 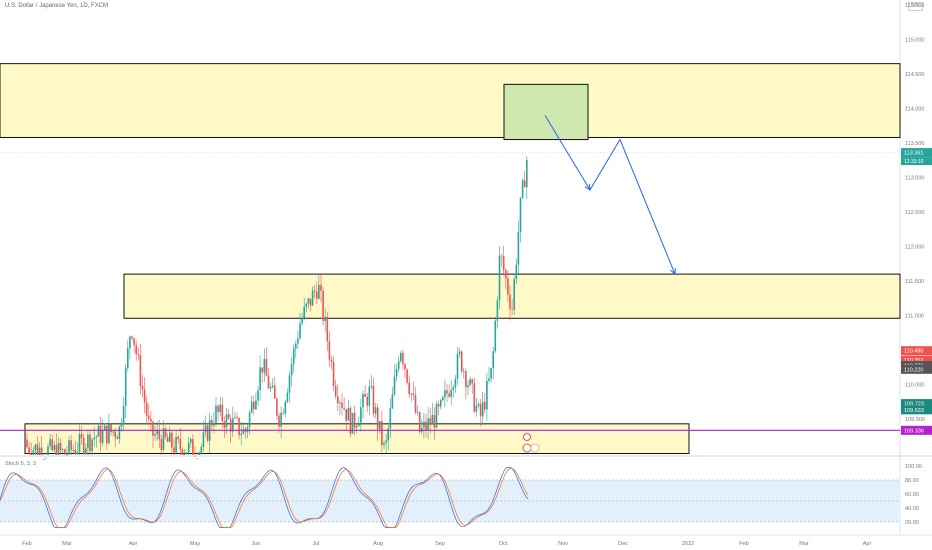 What do you see at coordinates (264, 498) in the screenshot?
I see `stoch-d-line` at bounding box center [264, 498].